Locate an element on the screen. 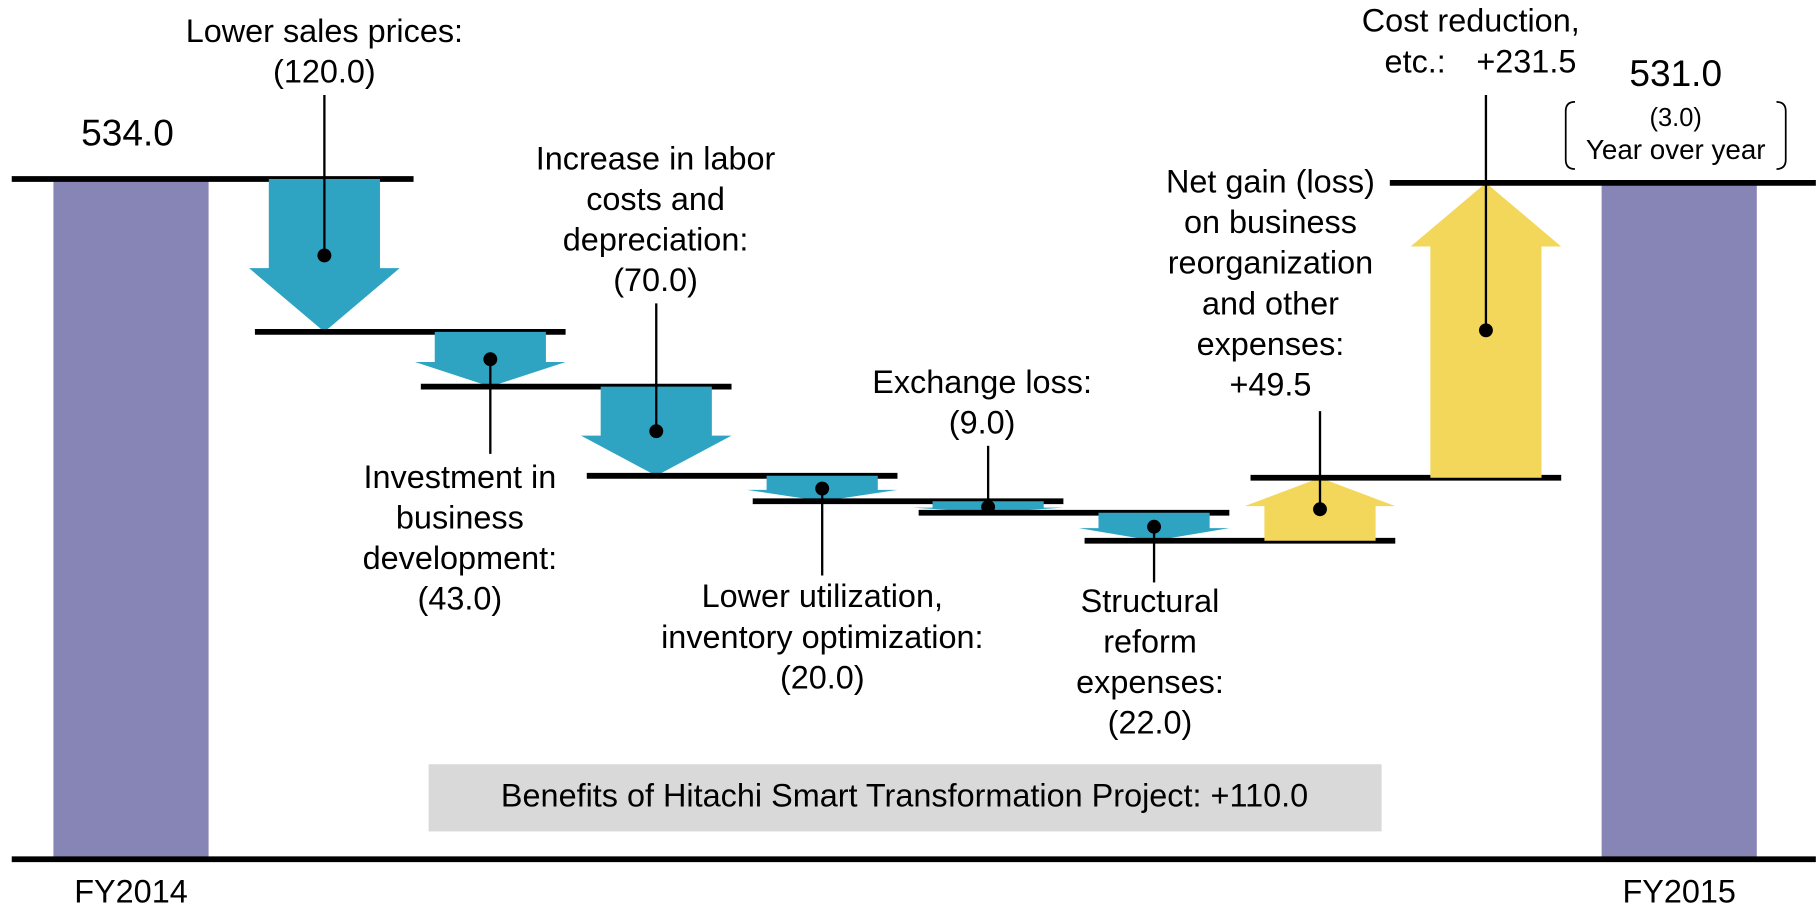 This screenshot has width=1816, height=909. annotation-box is located at coordinates (905, 798).